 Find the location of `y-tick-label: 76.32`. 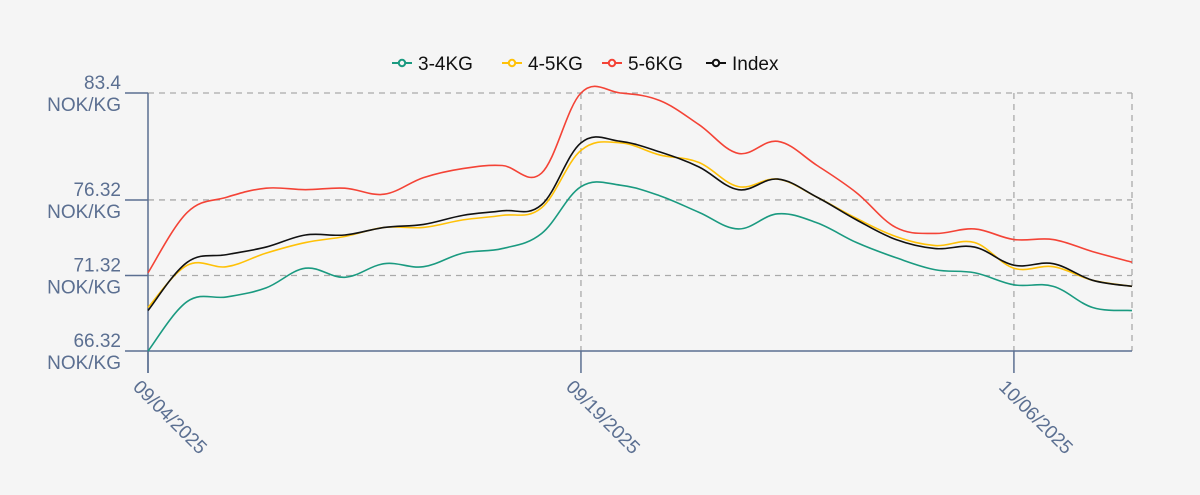

y-tick-label: 76.32 is located at coordinates (97, 190).